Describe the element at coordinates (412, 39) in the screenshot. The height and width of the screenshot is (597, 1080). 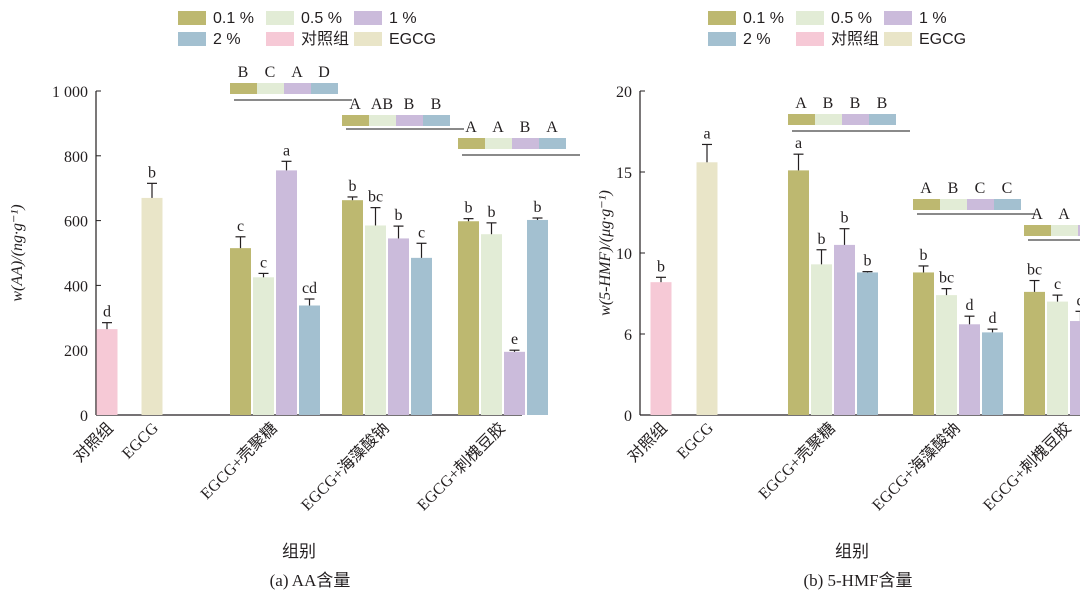
I see `legend-label-egcg: EGCG` at that location.